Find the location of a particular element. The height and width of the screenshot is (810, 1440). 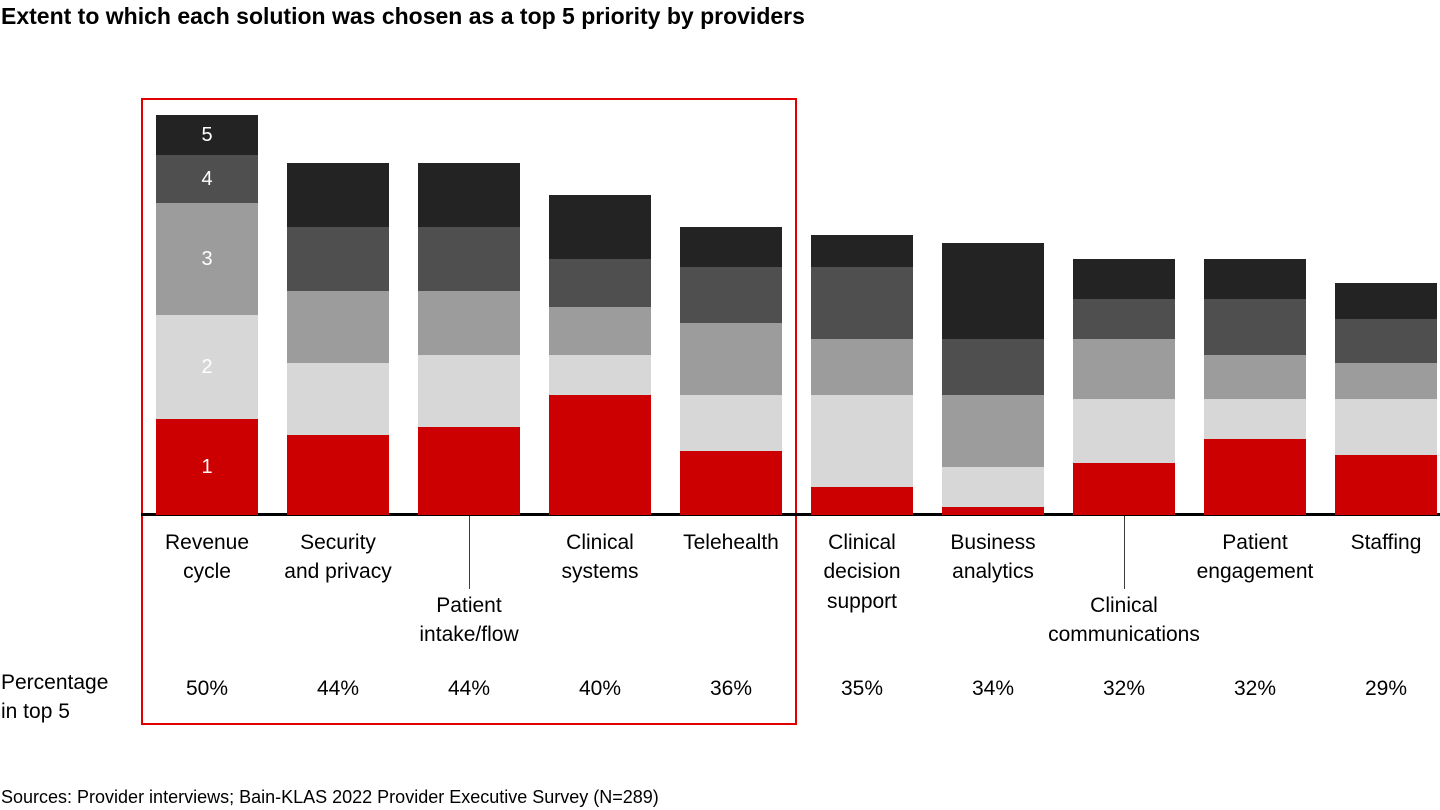

category-label-telehealth: Telehealth is located at coordinates (731, 542).